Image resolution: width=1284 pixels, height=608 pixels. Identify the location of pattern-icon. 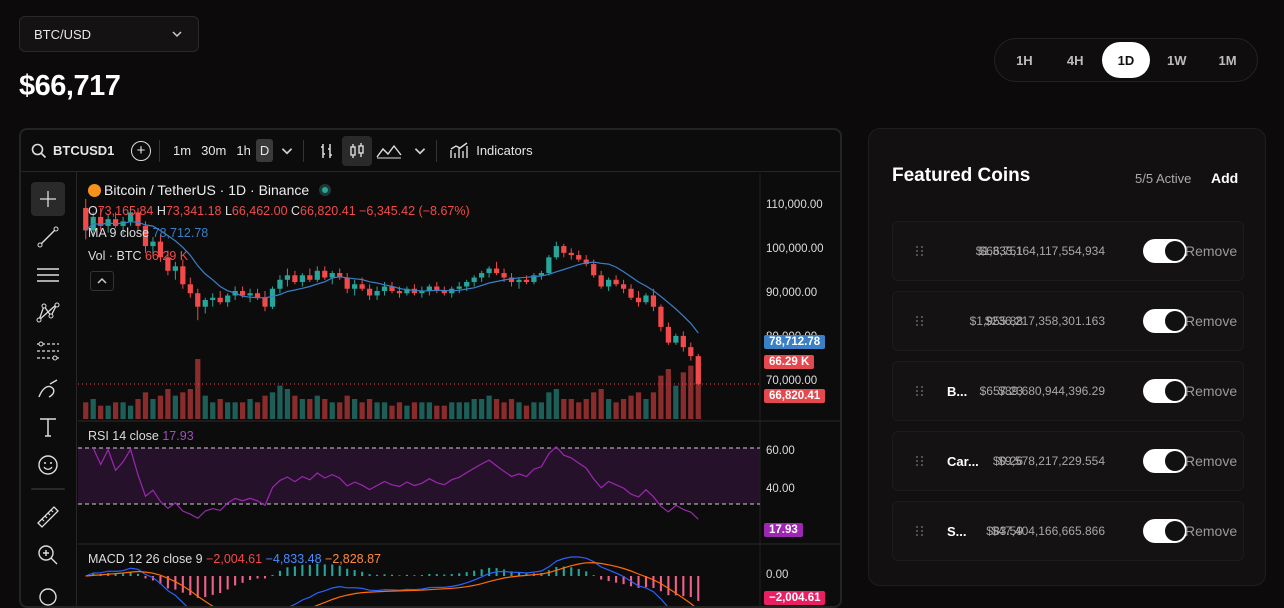
(48, 313).